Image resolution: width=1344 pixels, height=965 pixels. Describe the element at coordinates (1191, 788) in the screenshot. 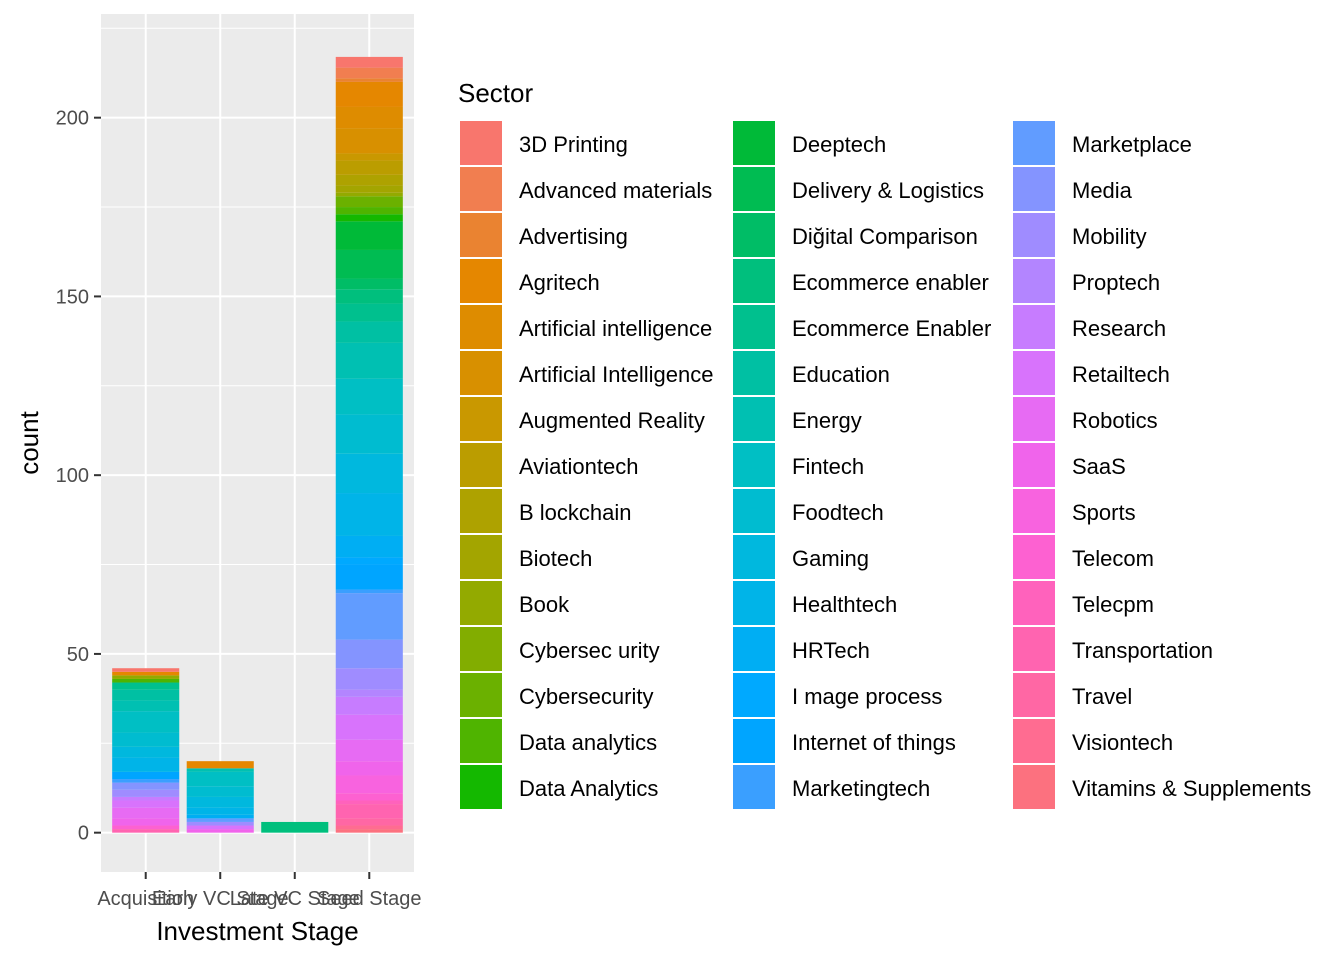

I see `legend-label: Vitamins & Supplements` at that location.